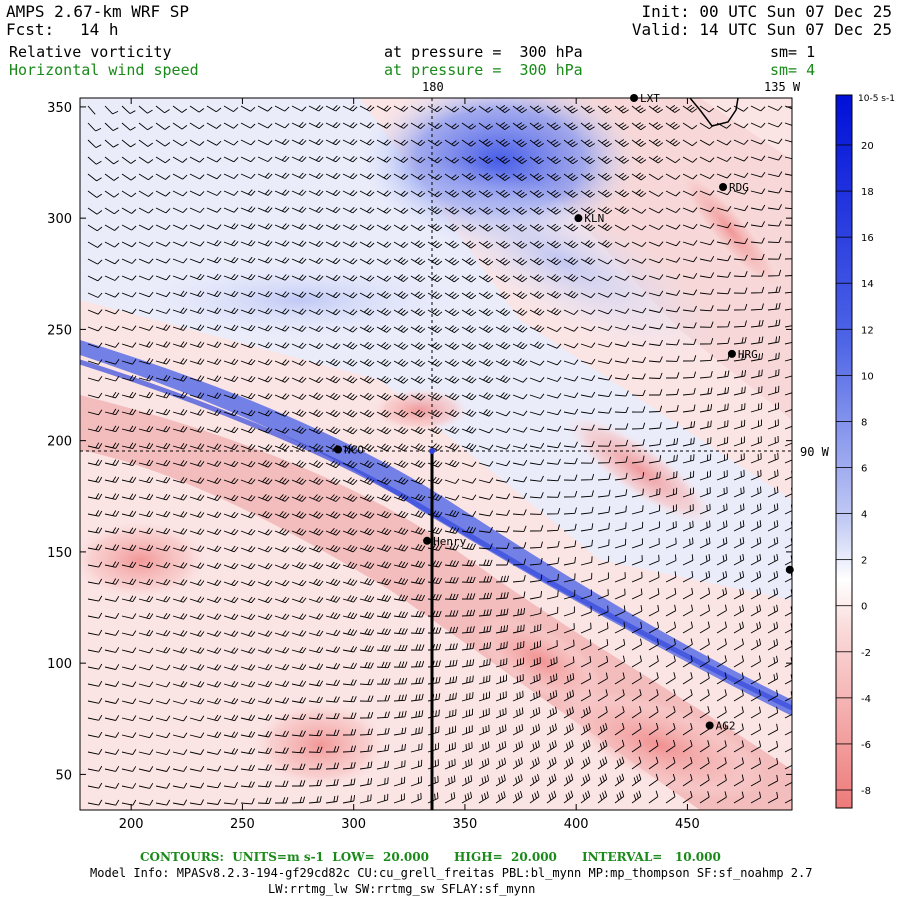  What do you see at coordinates (59, 219) in the screenshot?
I see `y-tick-label: 300` at bounding box center [59, 219].